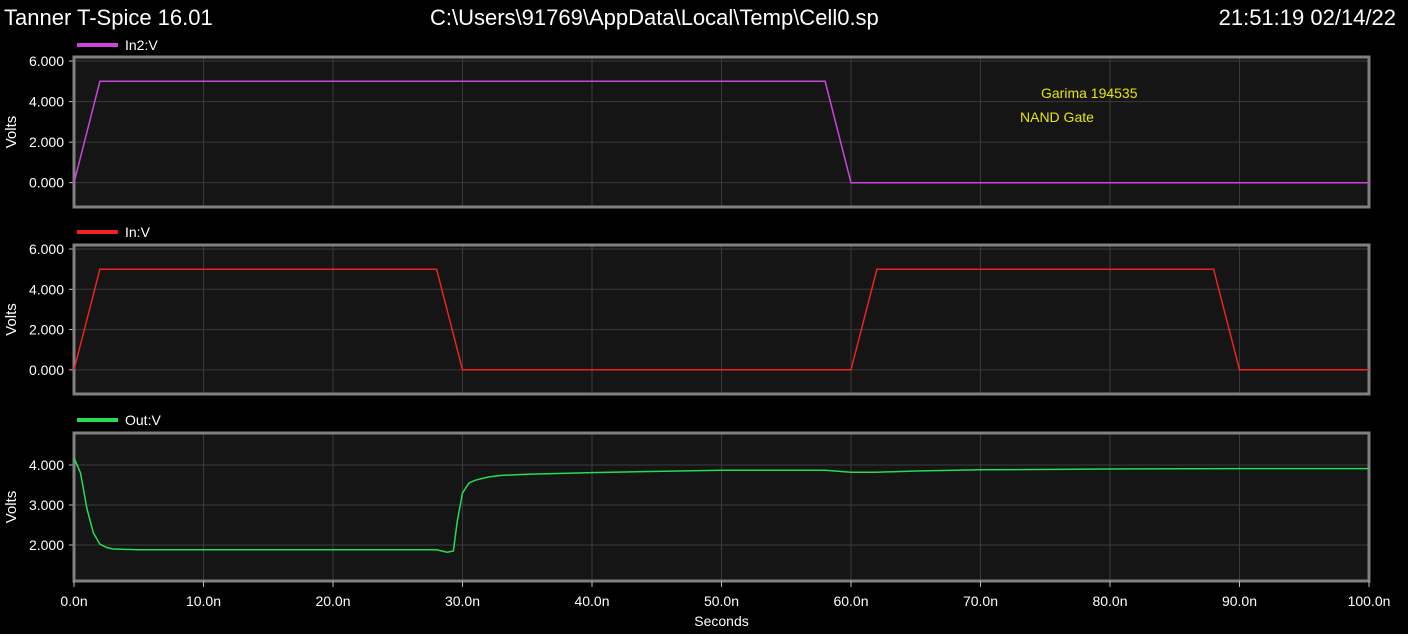 Image resolution: width=1412 pixels, height=636 pixels. What do you see at coordinates (108, 17) in the screenshot?
I see `app-title: Tanner T-Spice 16.01` at bounding box center [108, 17].